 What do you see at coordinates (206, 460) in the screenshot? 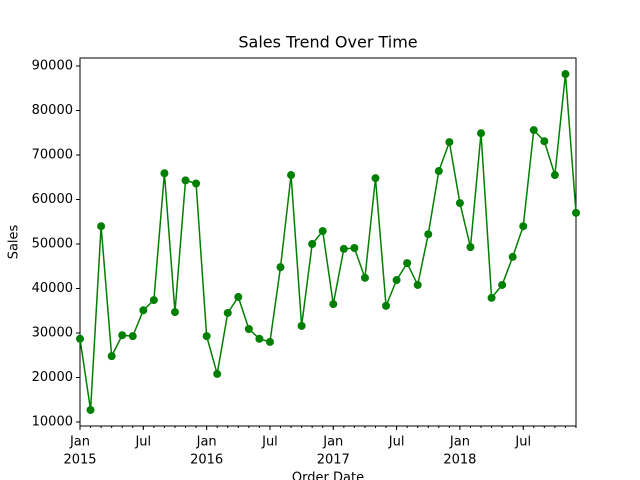
I see `x-tick-label: 2016` at bounding box center [206, 460].